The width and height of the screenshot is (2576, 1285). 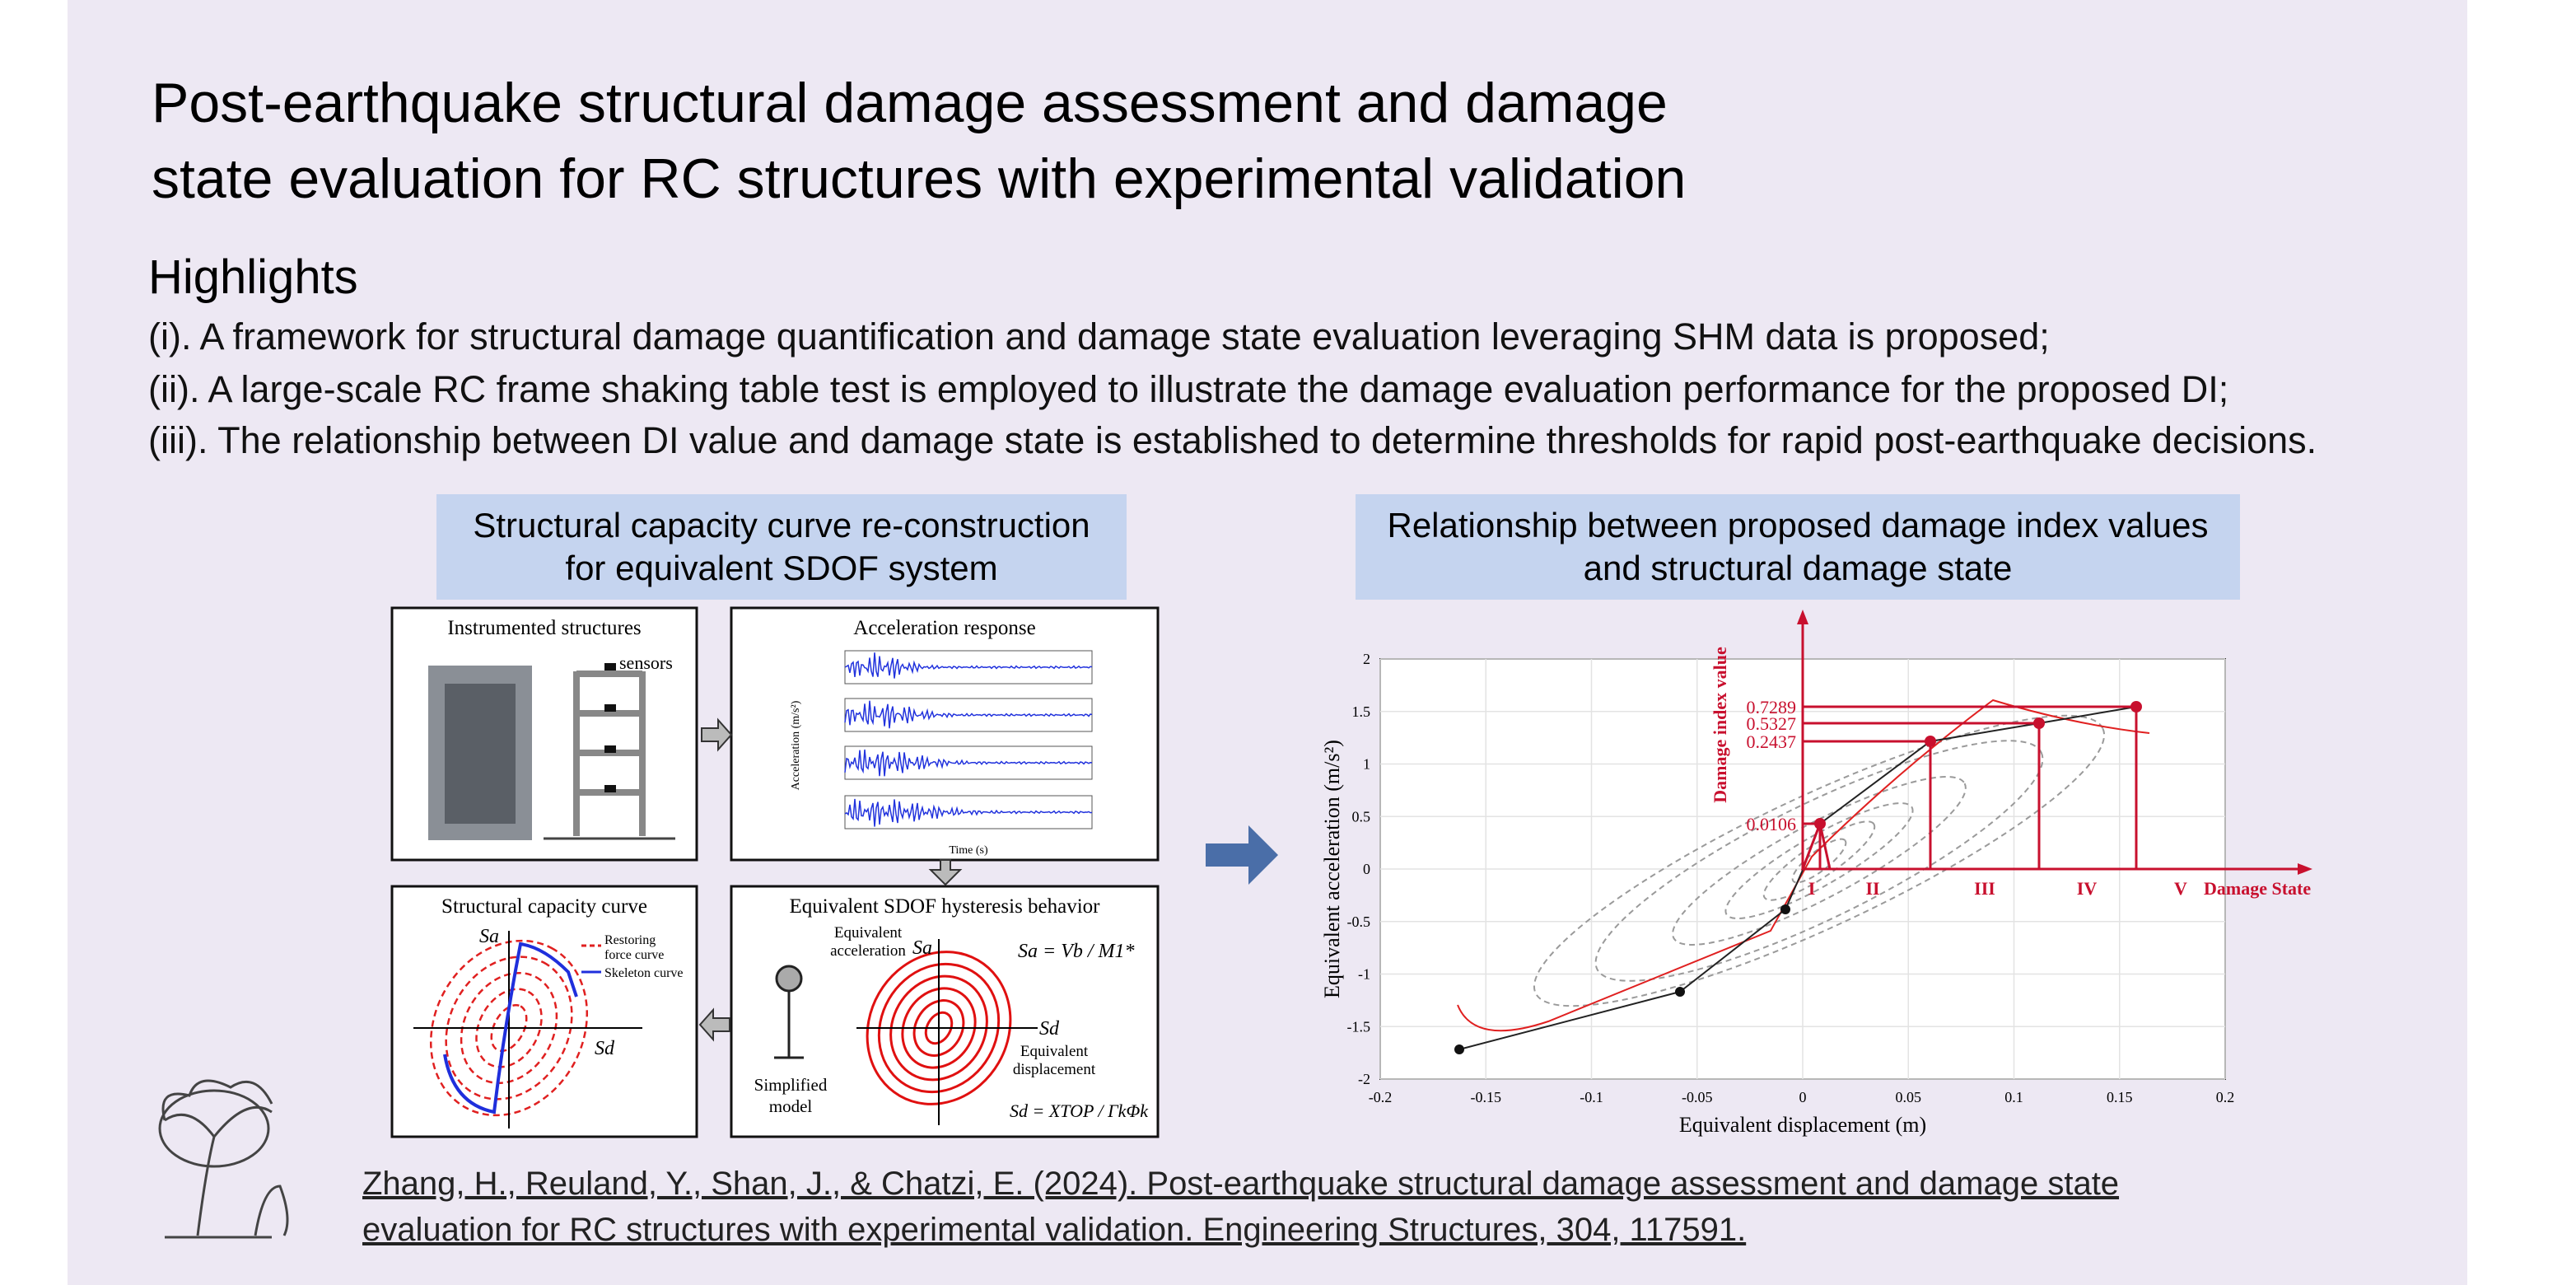 I want to click on skeleton-curve, so click(x=510, y=1028).